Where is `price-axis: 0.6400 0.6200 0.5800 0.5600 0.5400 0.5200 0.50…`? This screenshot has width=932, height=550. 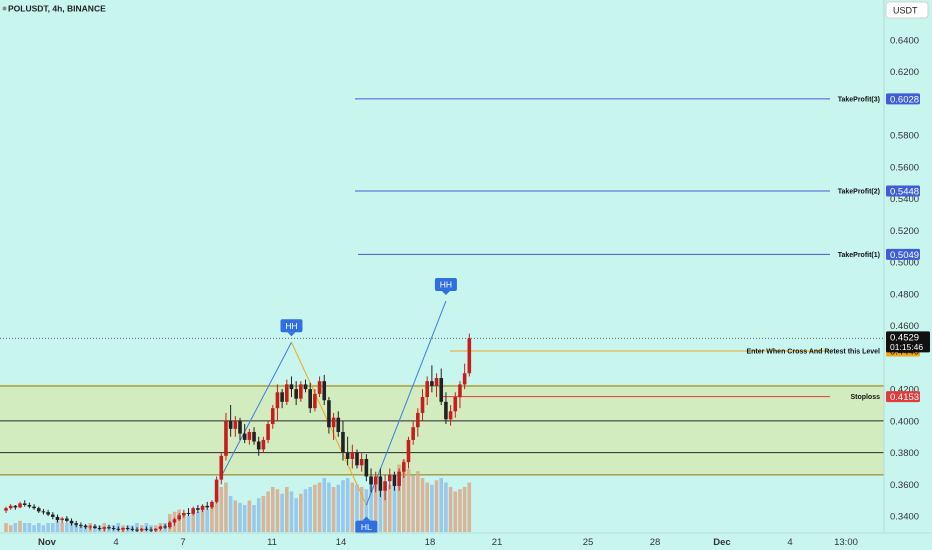 price-axis: 0.6400 0.6200 0.5800 0.5600 0.5400 0.5200 0.50… is located at coordinates (904, 278).